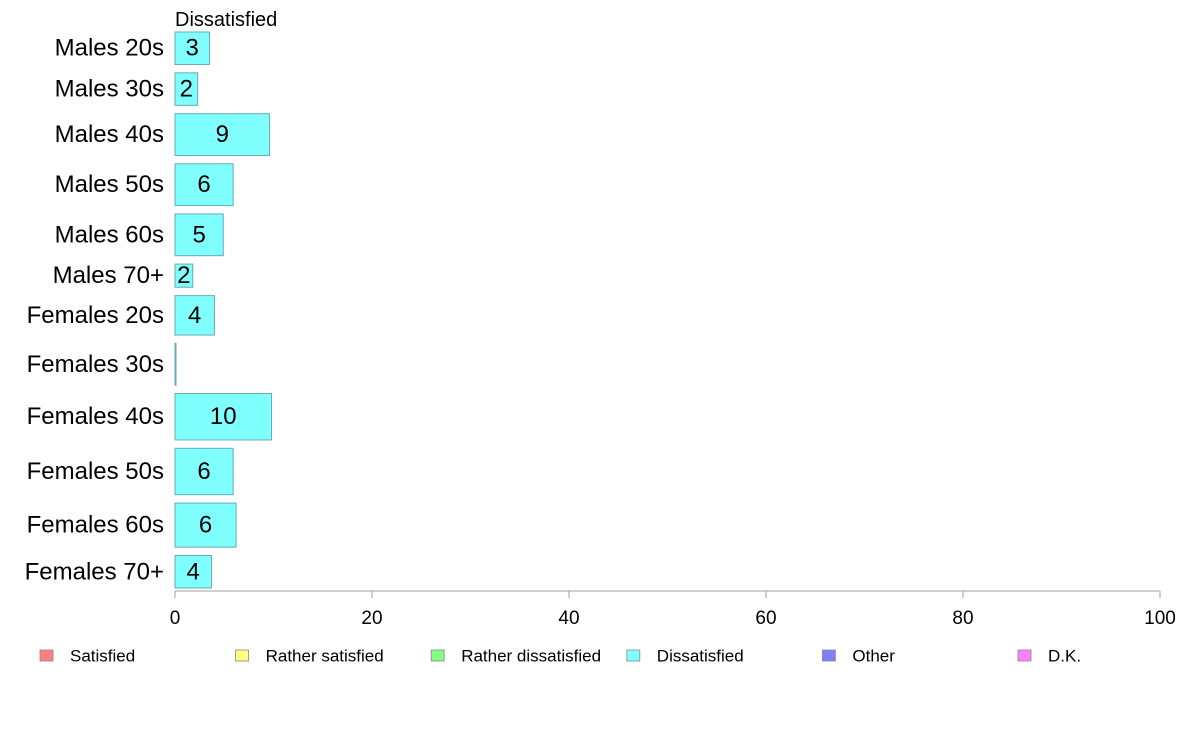  What do you see at coordinates (962, 618) in the screenshot?
I see `x-tick-label: 80` at bounding box center [962, 618].